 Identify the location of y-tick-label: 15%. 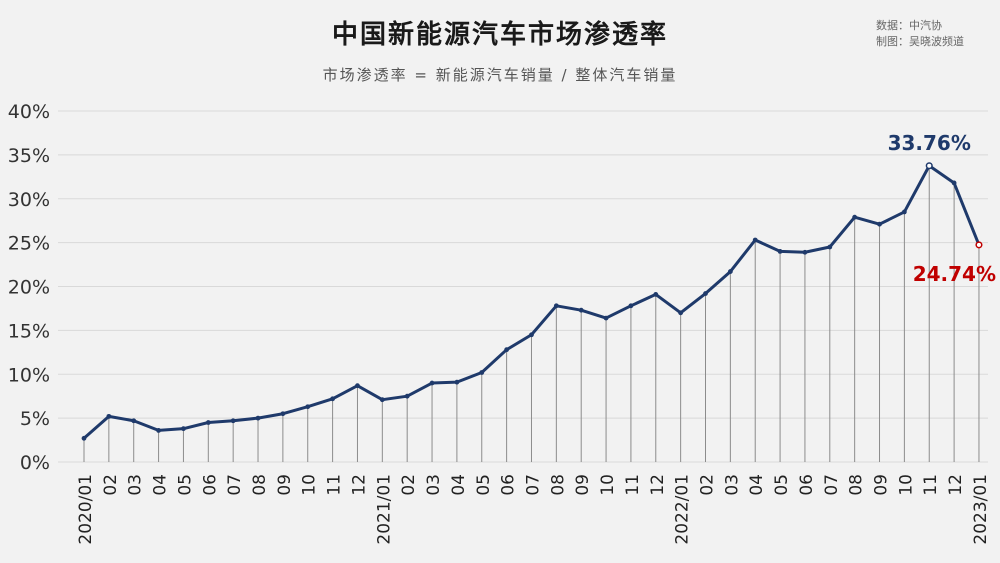
(29, 331).